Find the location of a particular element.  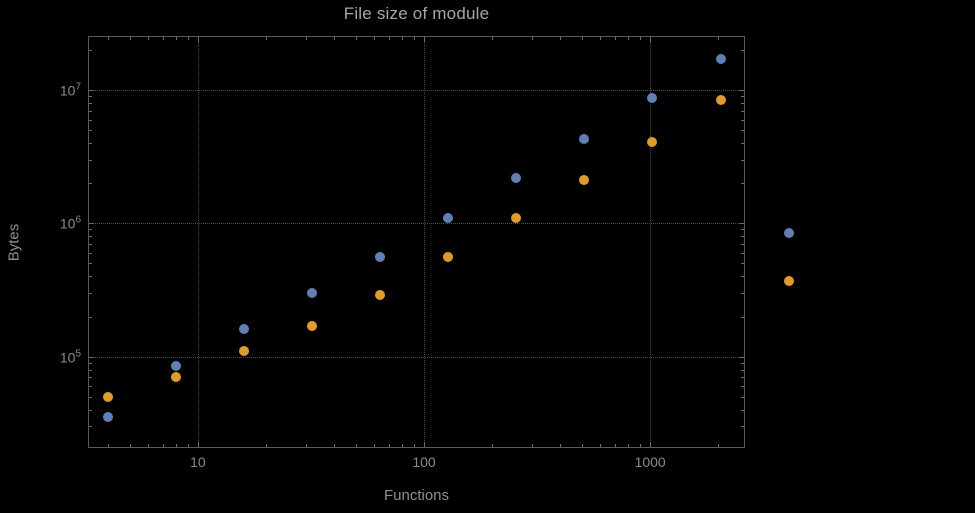

chart-title: File size of module is located at coordinates (416, 13).